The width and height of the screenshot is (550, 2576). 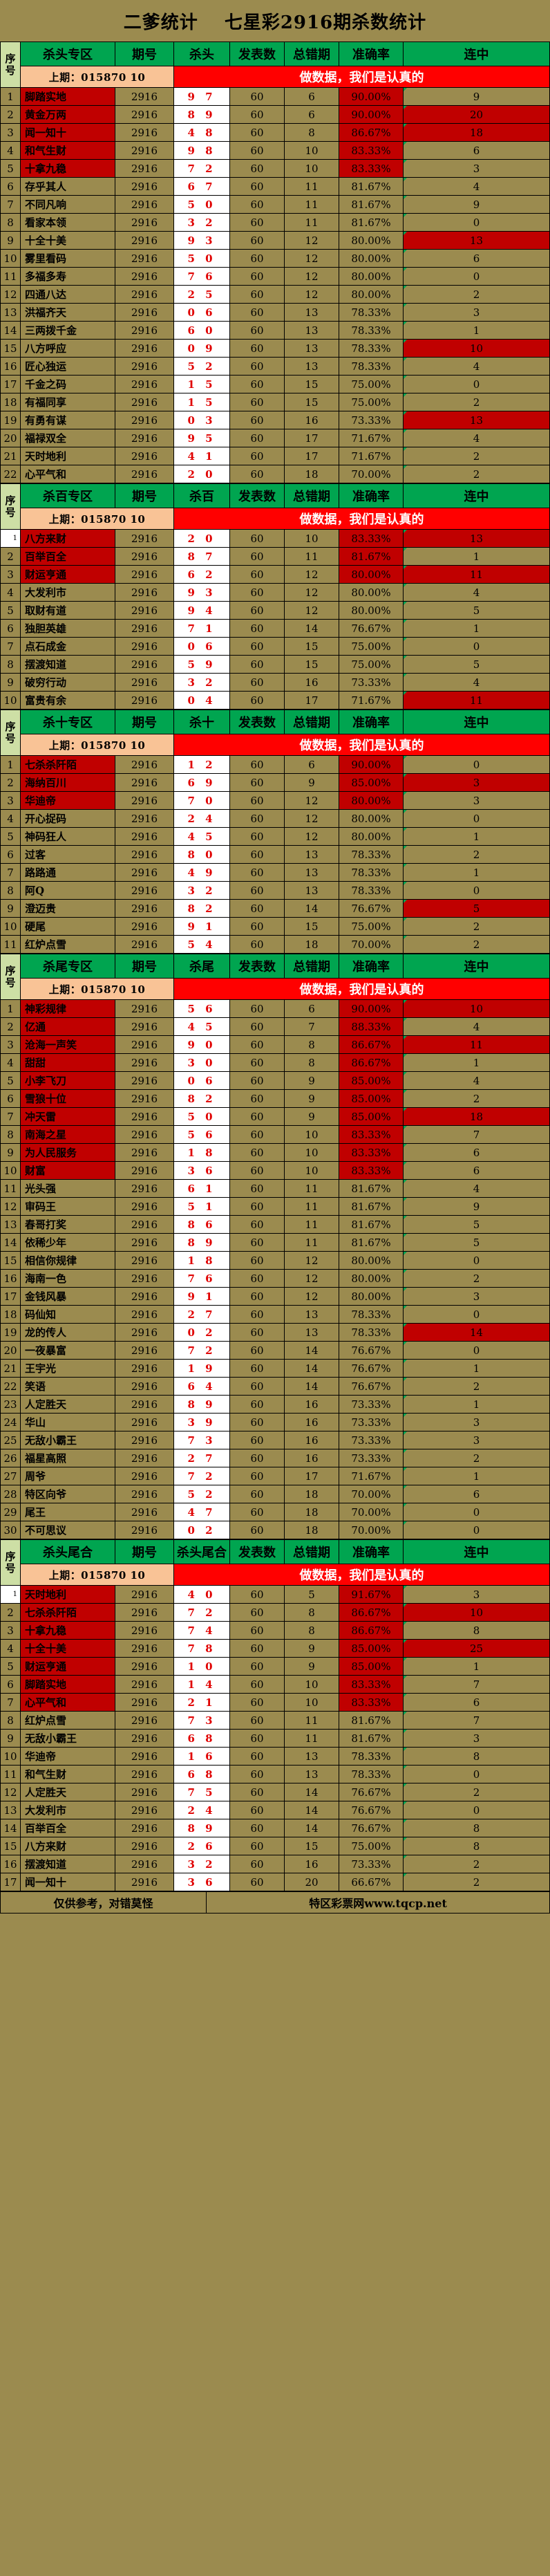 I want to click on streak-count: 2, so click(x=477, y=1458).